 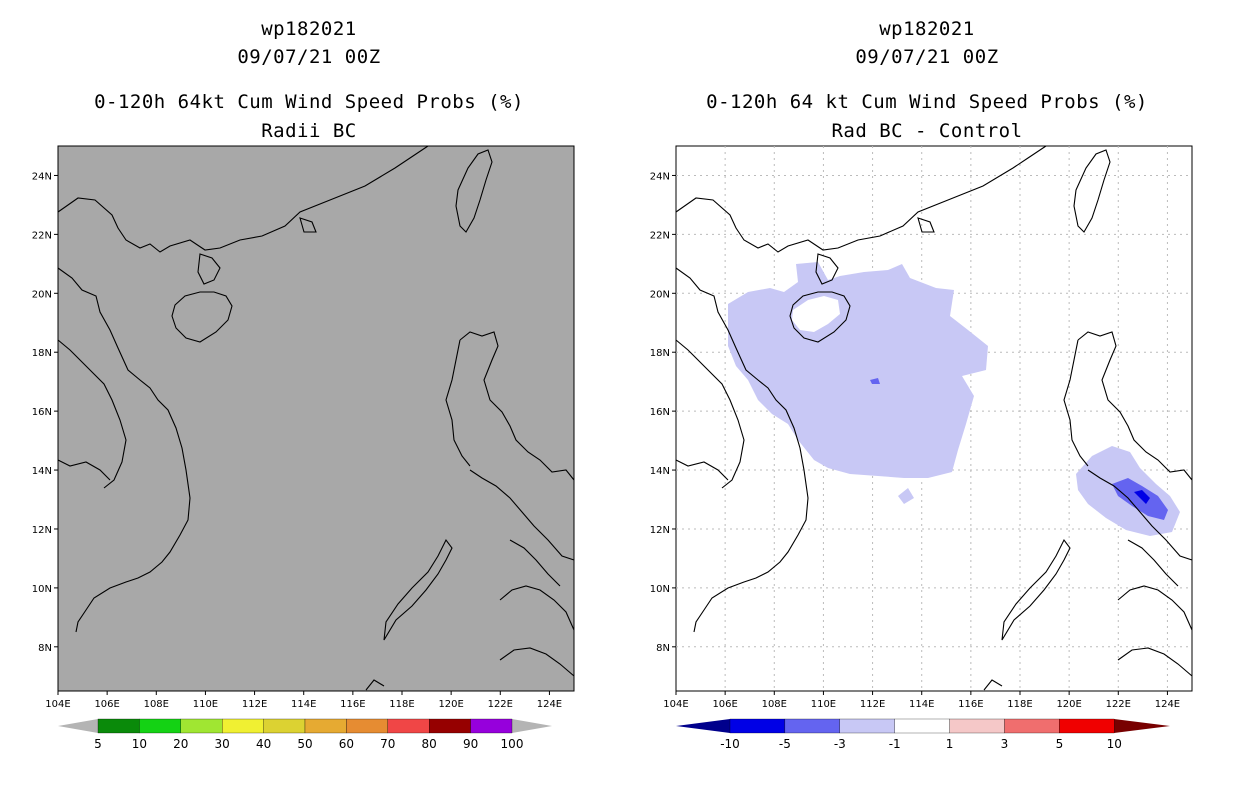 What do you see at coordinates (785, 744) in the screenshot?
I see `right-colorbar-label: -5` at bounding box center [785, 744].